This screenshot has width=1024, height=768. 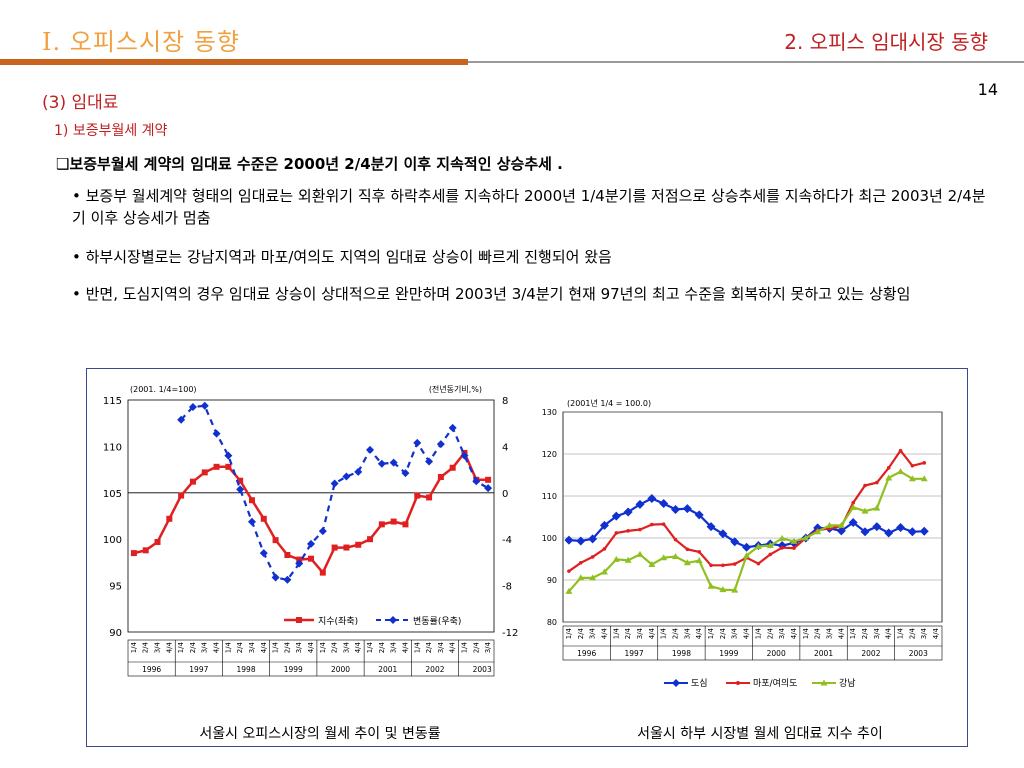 I want to click on y-tick-label: 130, so click(x=549, y=412).